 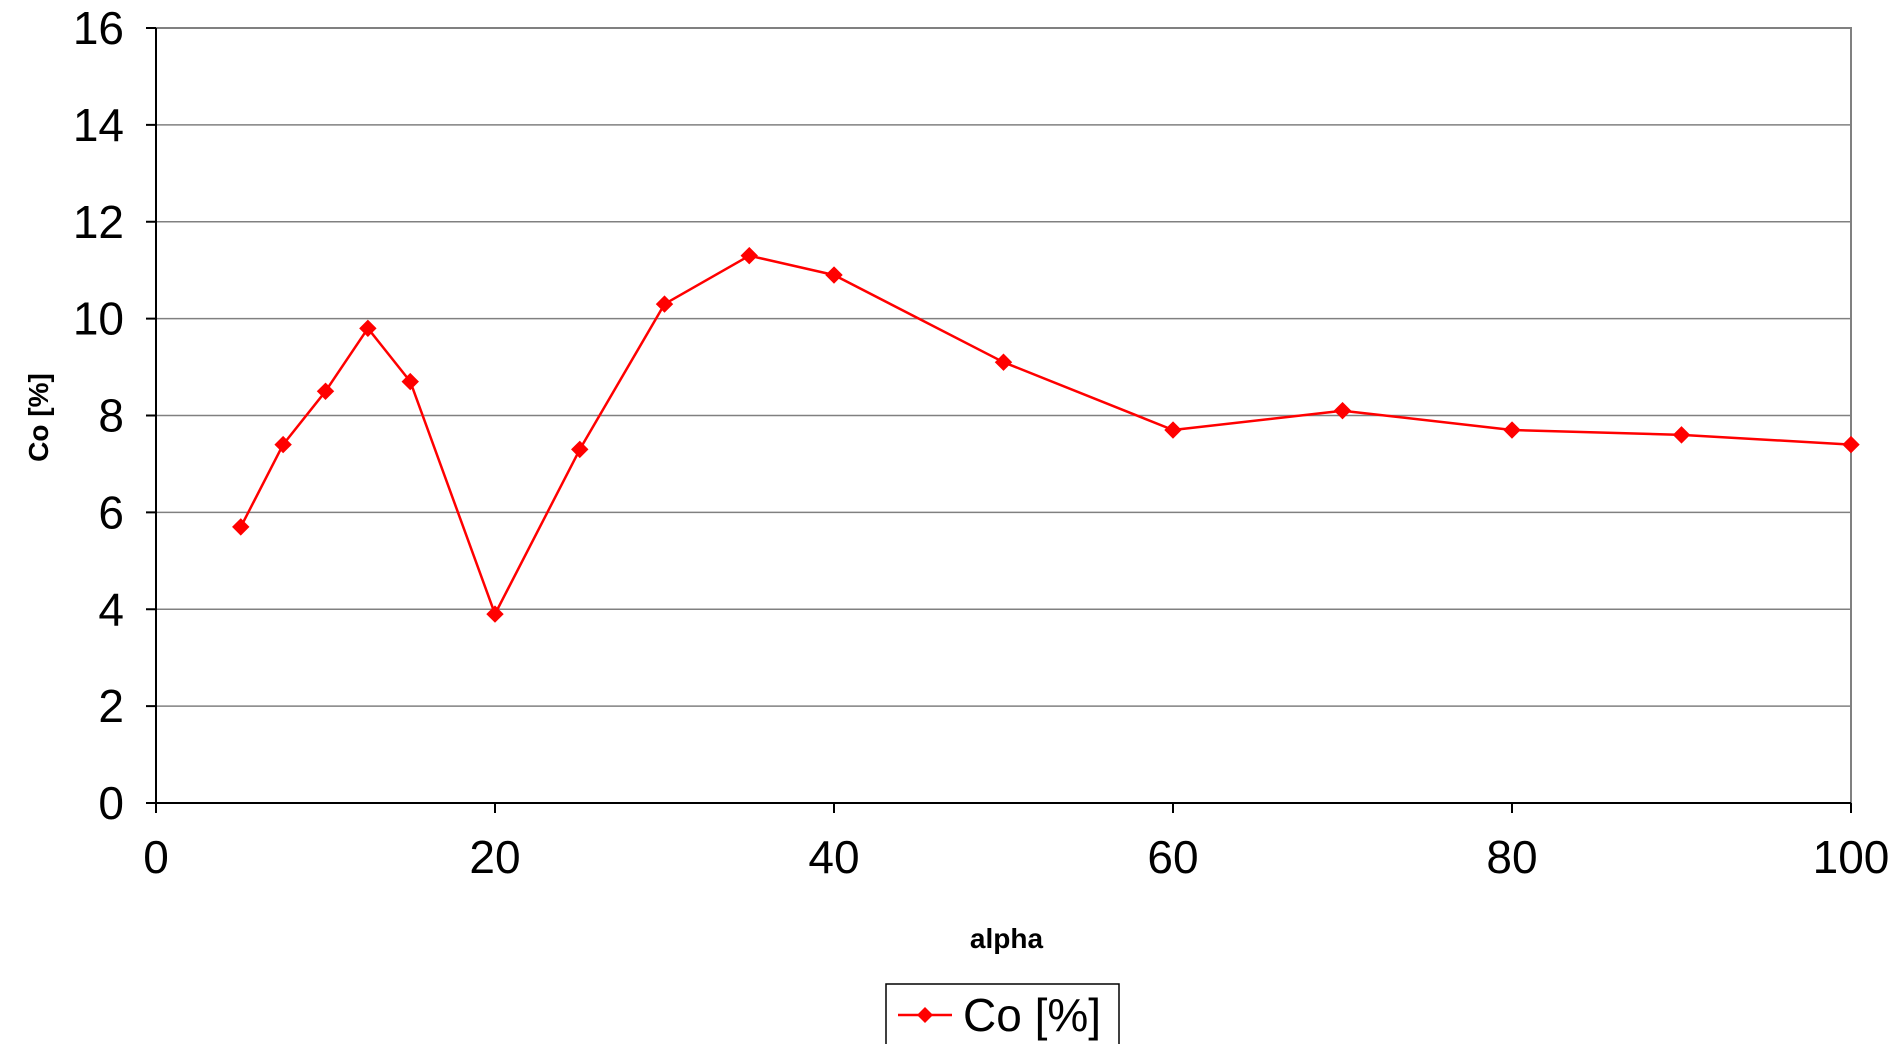 I want to click on x-tick-label: 60, so click(x=1172, y=857).